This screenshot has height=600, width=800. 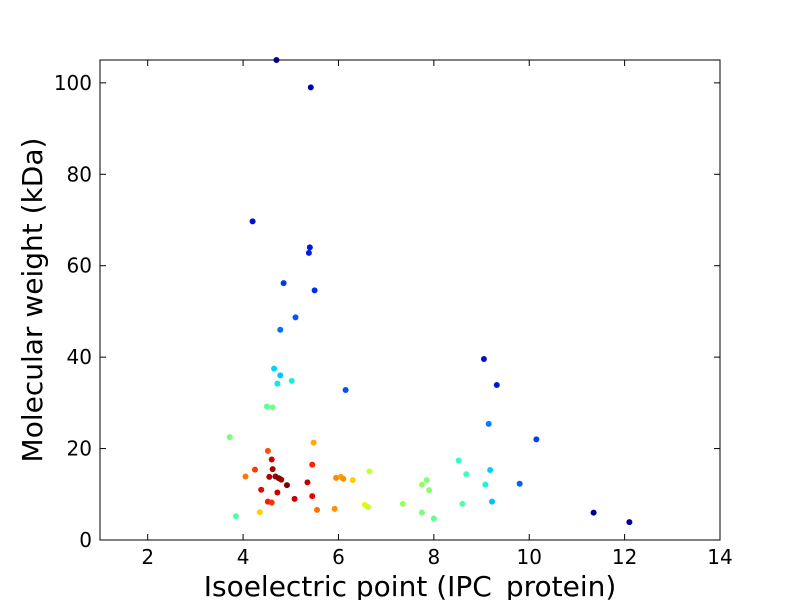 What do you see at coordinates (147, 557) in the screenshot?
I see `x-tick-label: 2` at bounding box center [147, 557].